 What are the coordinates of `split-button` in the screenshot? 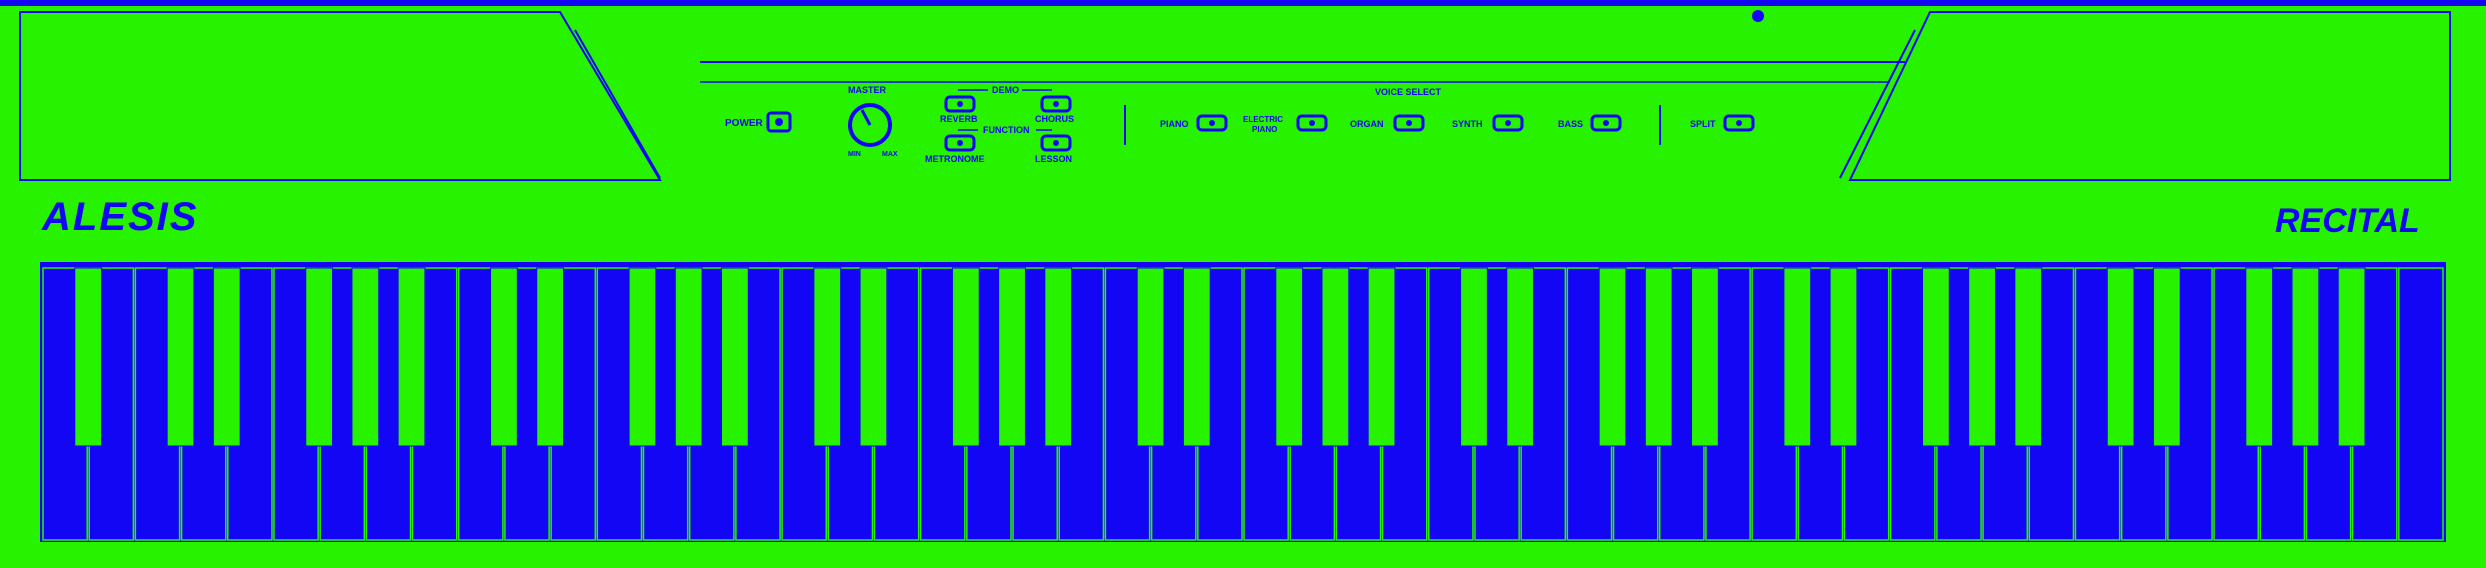 It's located at (1739, 123).